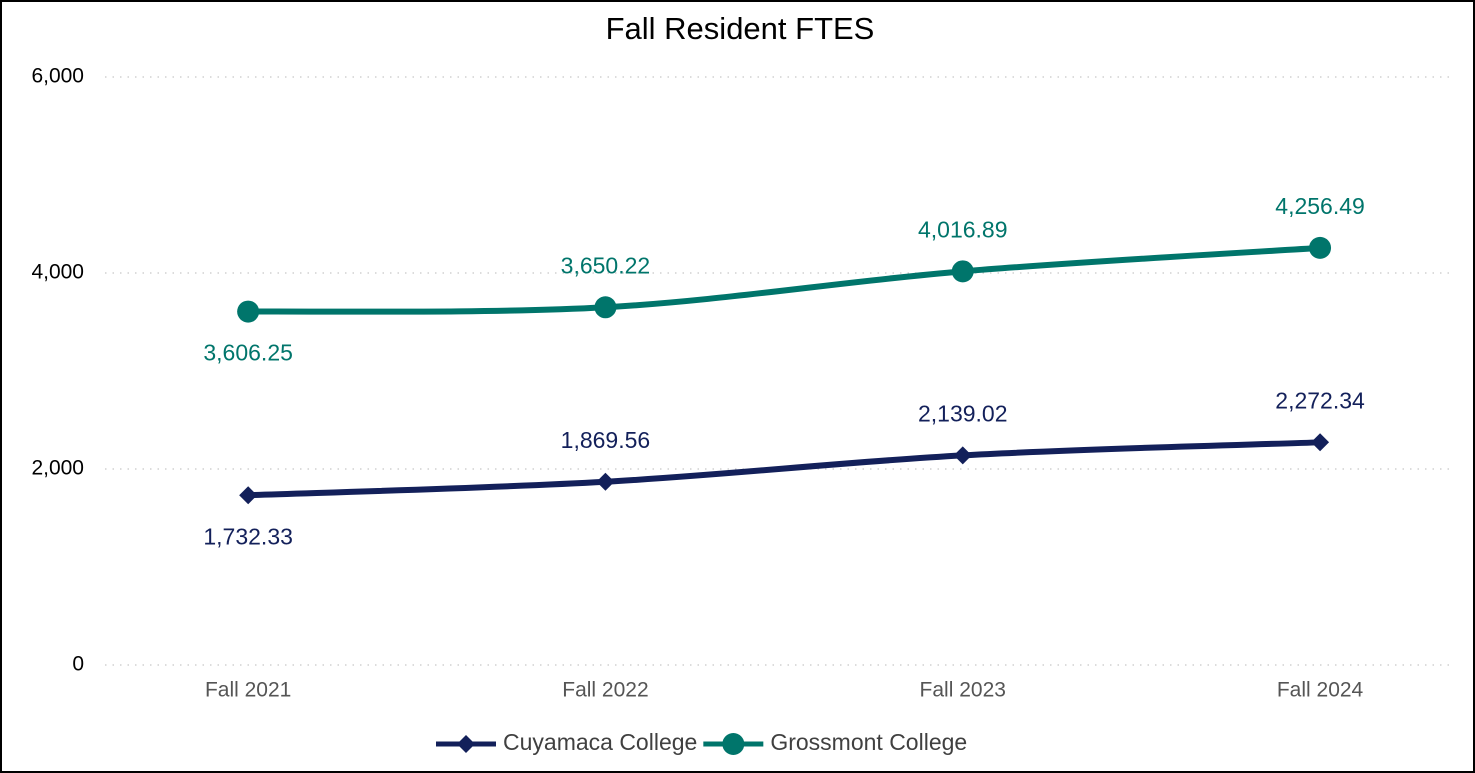 The width and height of the screenshot is (1475, 773). Describe the element at coordinates (248, 536) in the screenshot. I see `data-label: 1,732.33` at that location.